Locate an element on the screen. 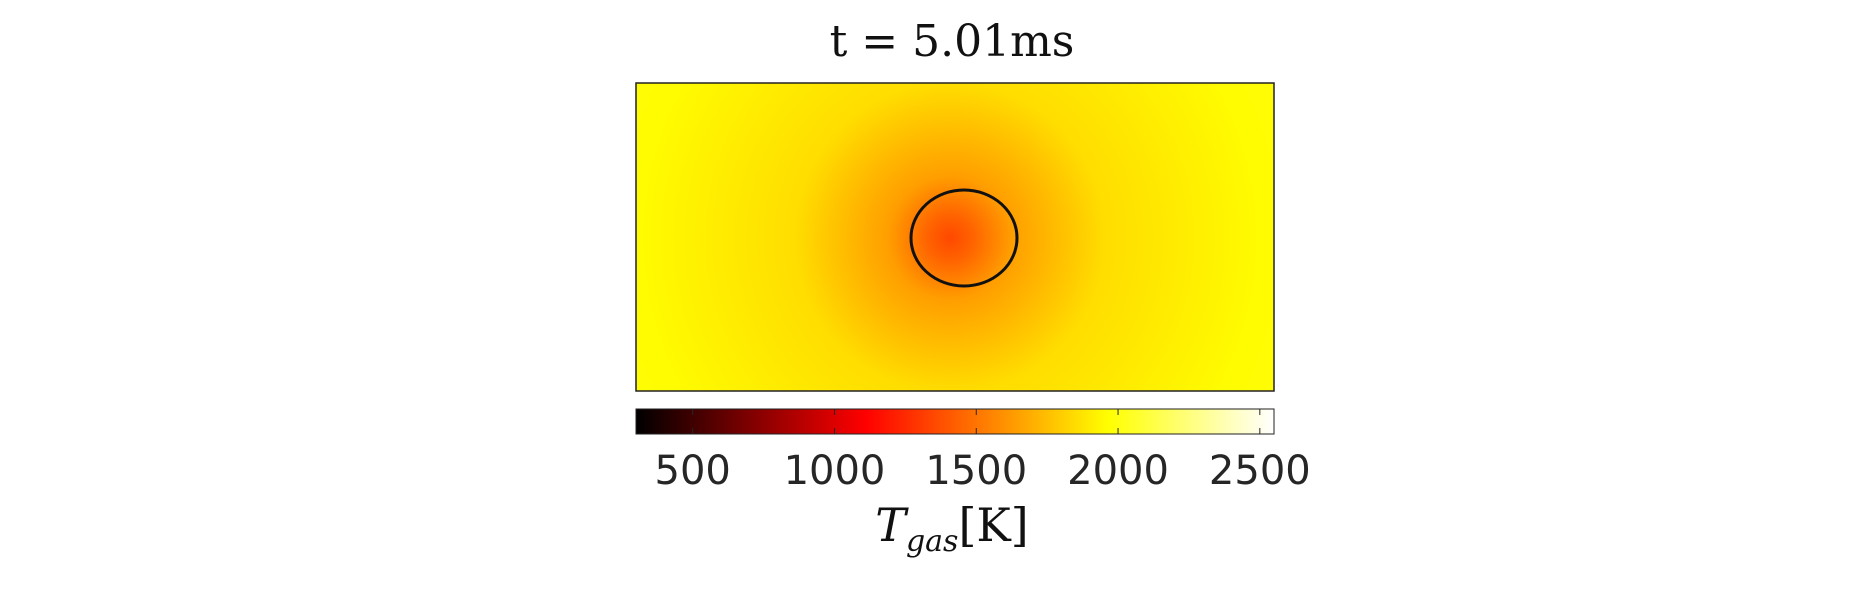 The width and height of the screenshot is (1875, 594). colorbar-label-sub: gas is located at coordinates (932, 541).